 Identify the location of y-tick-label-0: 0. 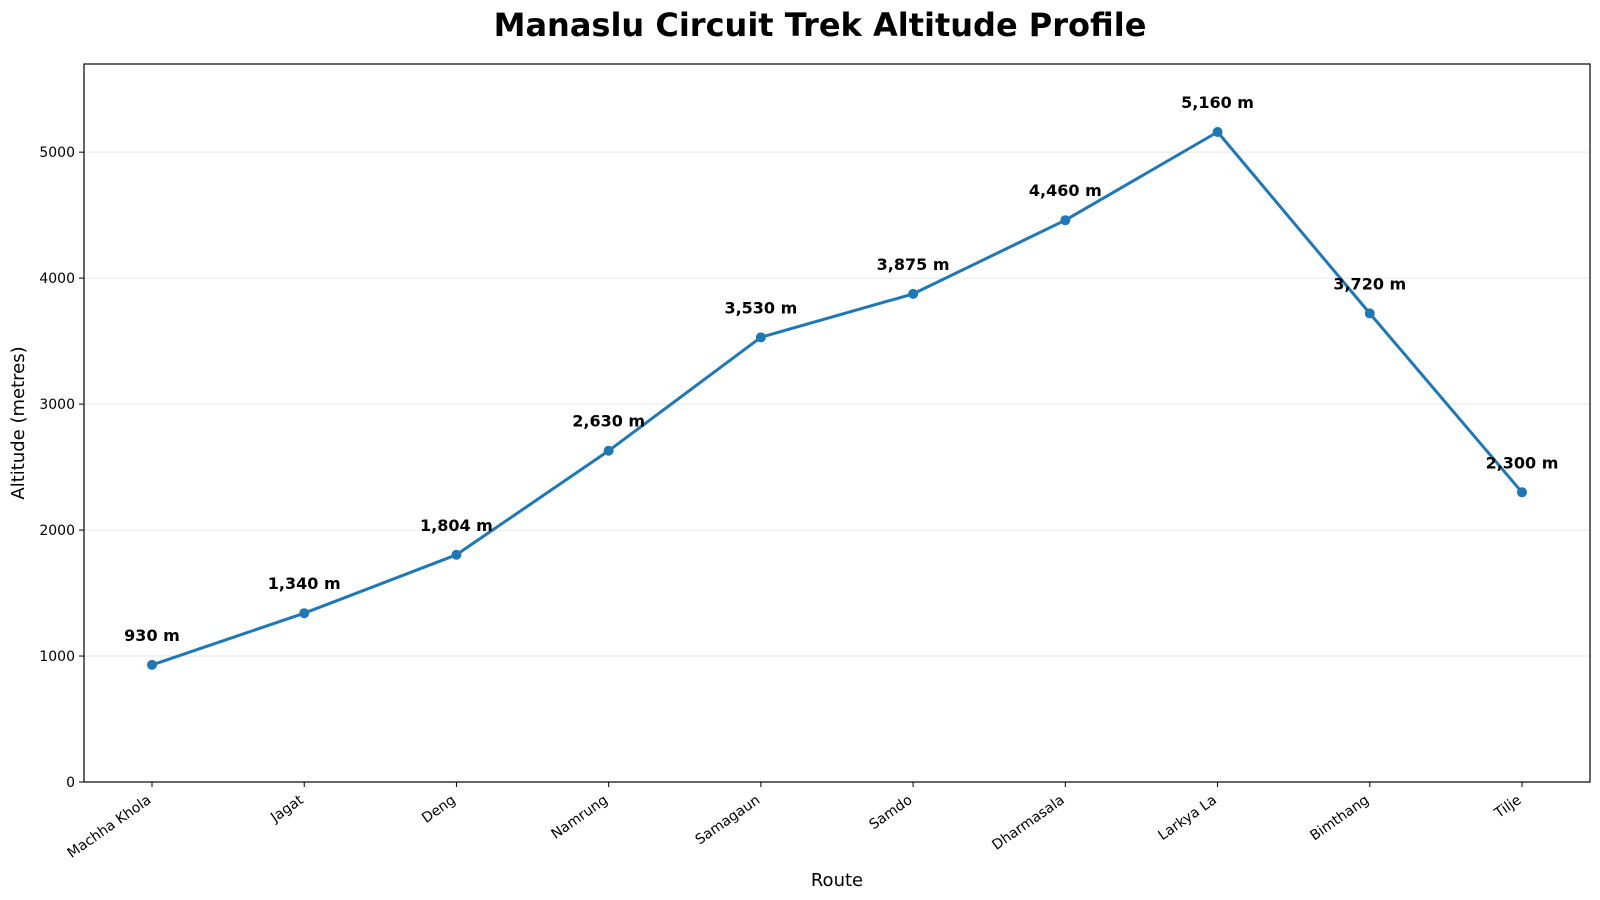
(70, 783).